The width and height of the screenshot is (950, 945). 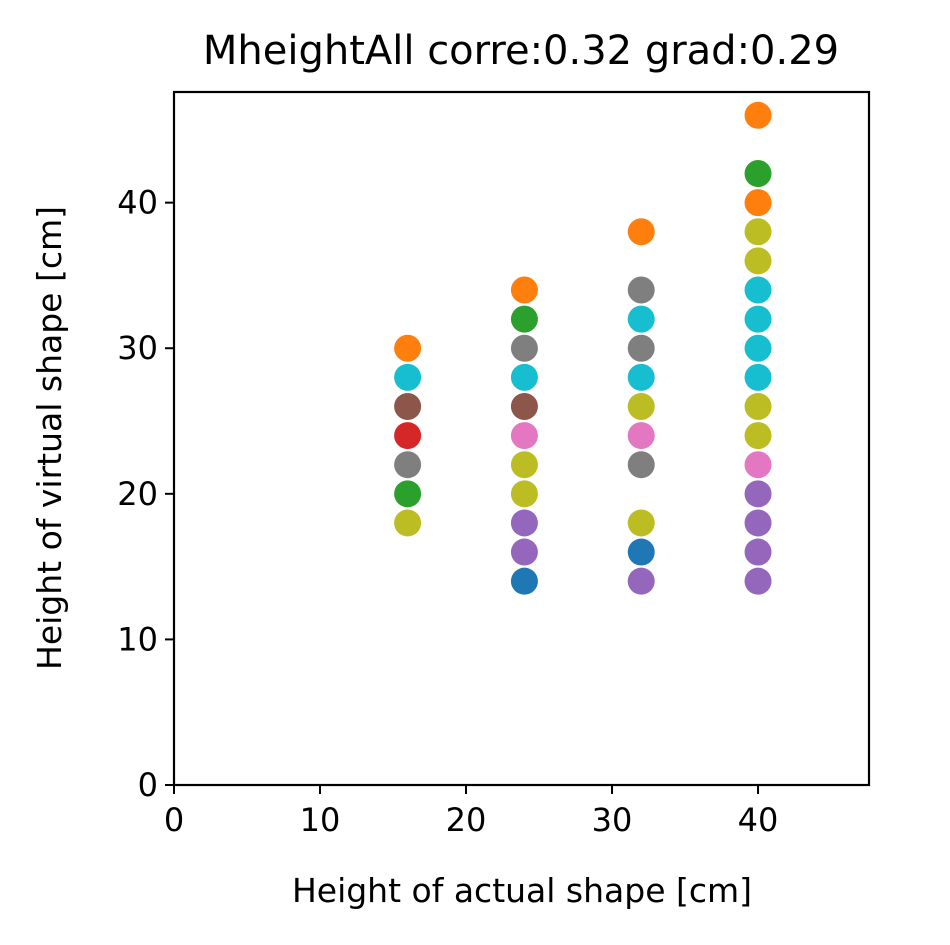 I want to click on x-tick-label: 20, so click(x=466, y=820).